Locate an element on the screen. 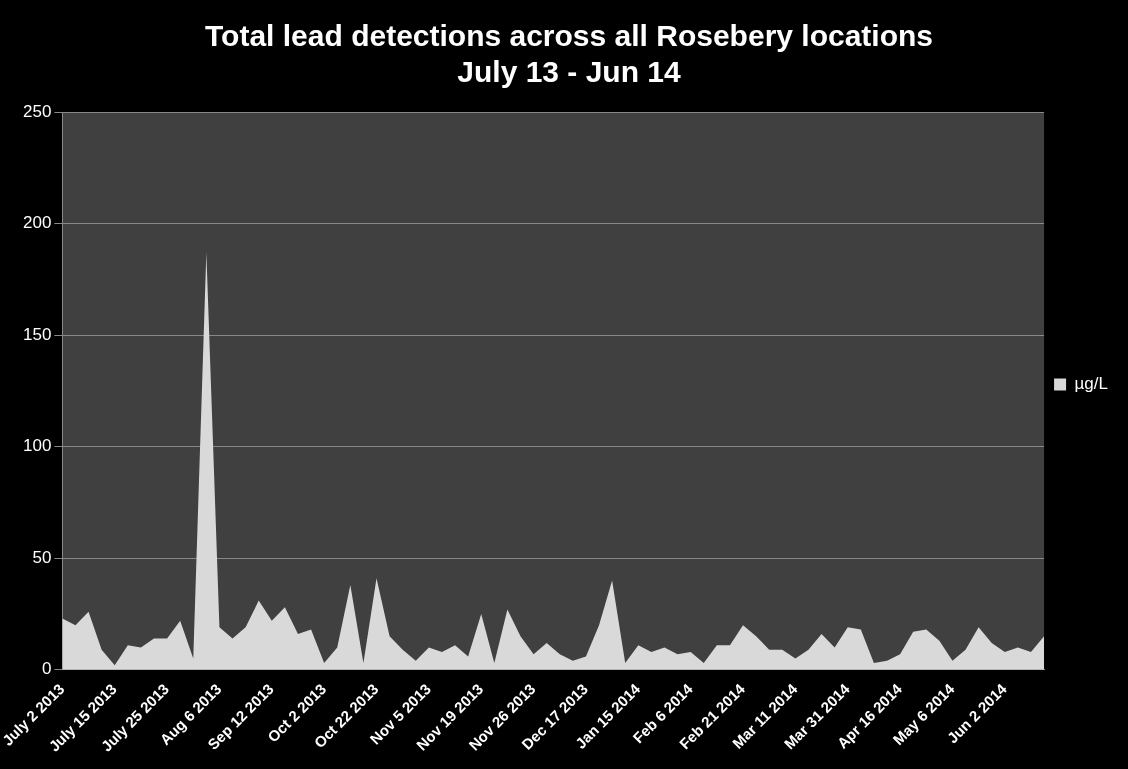 This screenshot has width=1128, height=769. legend-label: µg/L is located at coordinates (1091, 384).